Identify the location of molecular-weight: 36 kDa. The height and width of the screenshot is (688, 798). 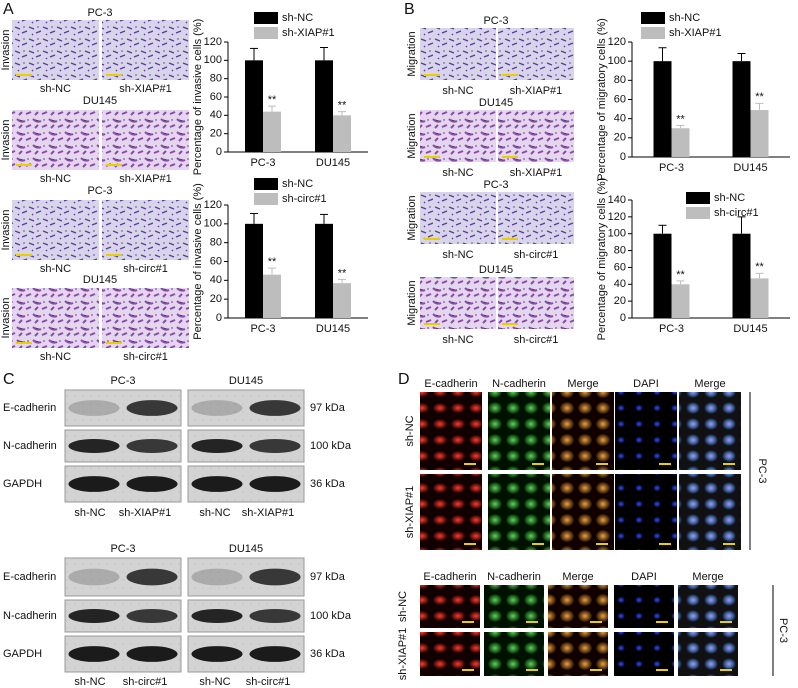
(328, 484).